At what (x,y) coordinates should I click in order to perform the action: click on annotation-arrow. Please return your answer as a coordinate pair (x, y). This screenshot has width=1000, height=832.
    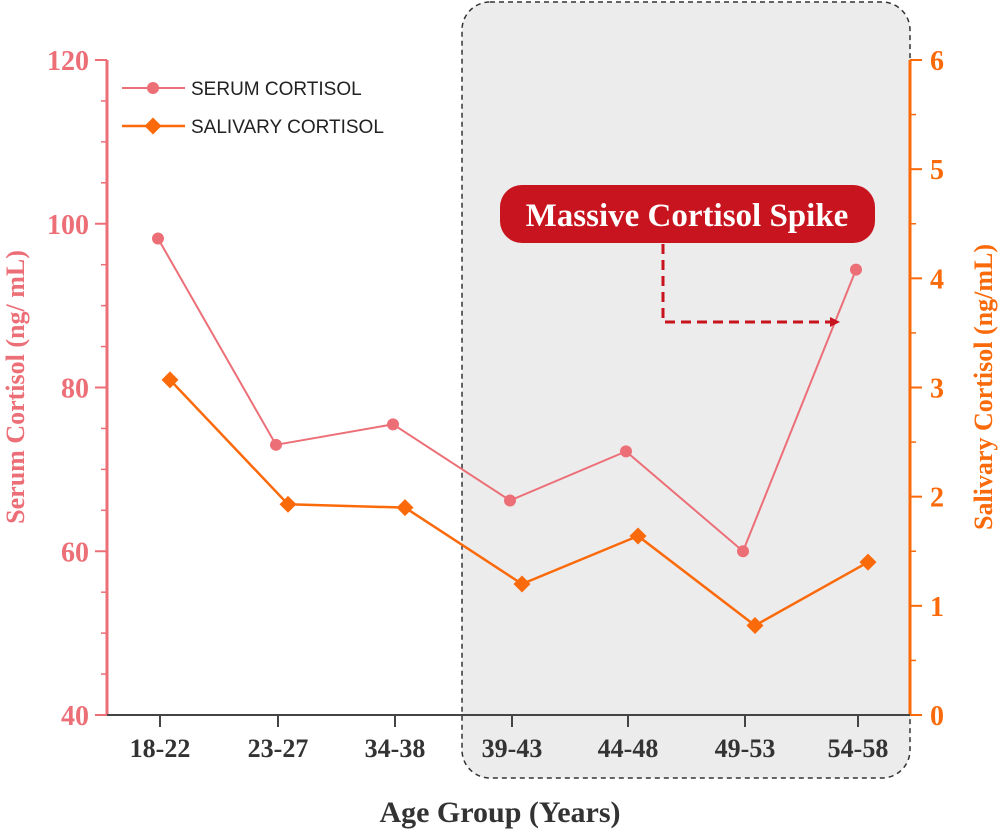
    Looking at the image, I should click on (750, 285).